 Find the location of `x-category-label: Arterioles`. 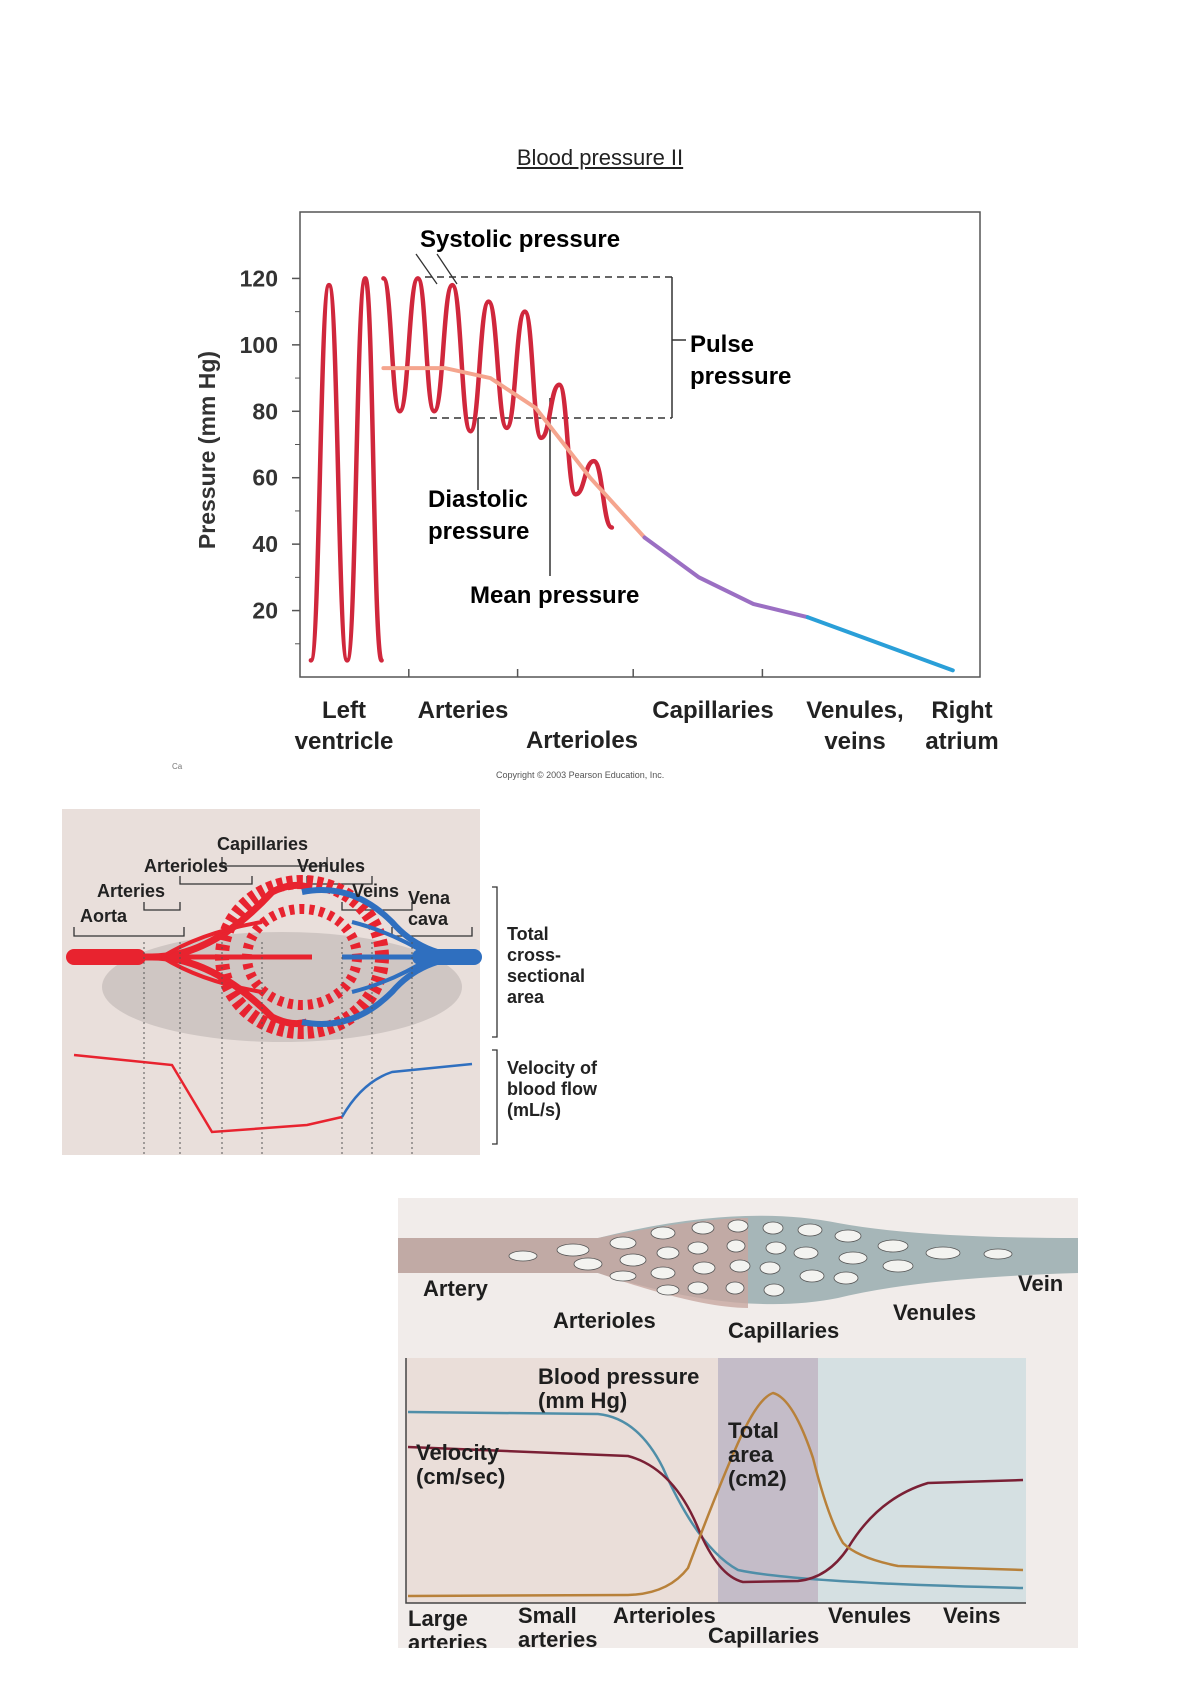

x-category-label: Arterioles is located at coordinates (582, 740).